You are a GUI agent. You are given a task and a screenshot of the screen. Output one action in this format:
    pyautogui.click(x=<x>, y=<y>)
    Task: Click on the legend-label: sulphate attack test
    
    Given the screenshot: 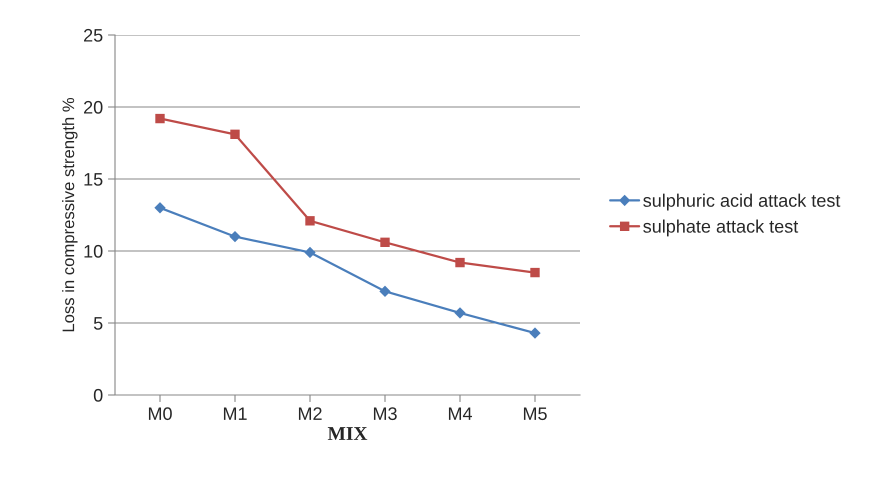 What is the action you would take?
    pyautogui.click(x=720, y=228)
    